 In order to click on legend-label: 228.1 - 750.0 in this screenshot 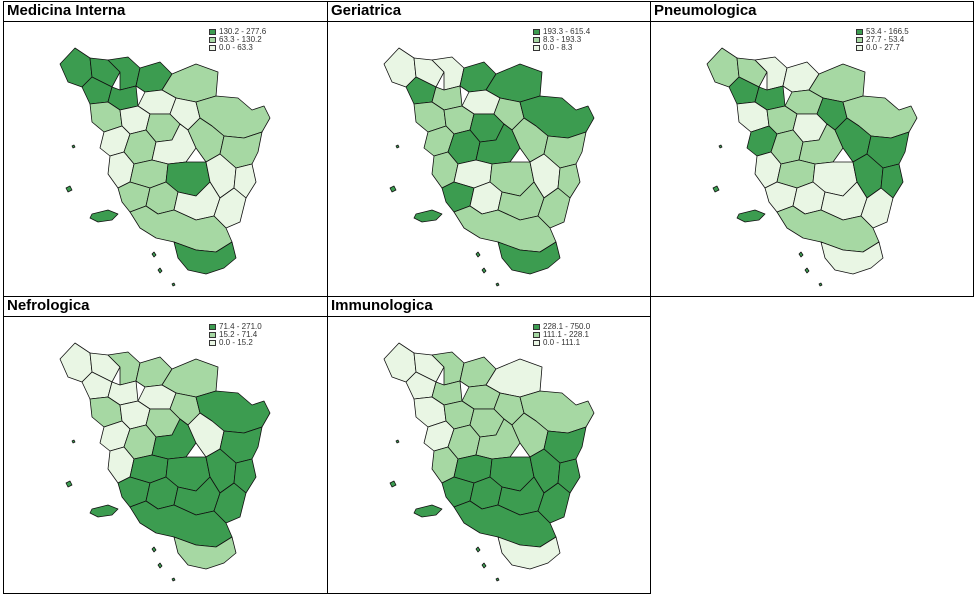, I will do `click(567, 326)`.